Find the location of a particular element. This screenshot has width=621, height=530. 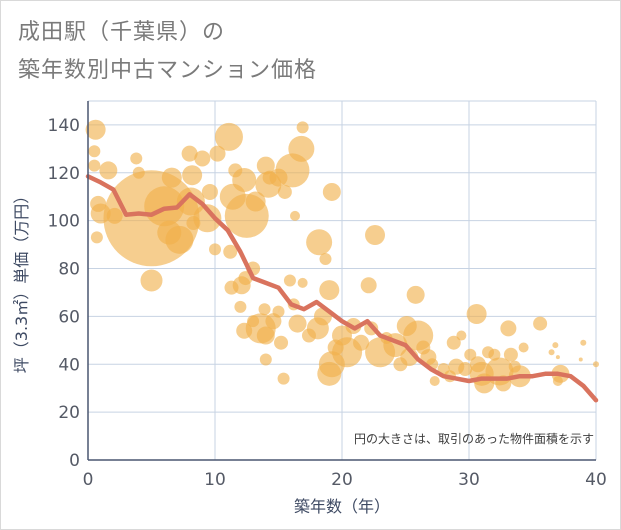

y-tick-label: 140 is located at coordinates (64, 126).